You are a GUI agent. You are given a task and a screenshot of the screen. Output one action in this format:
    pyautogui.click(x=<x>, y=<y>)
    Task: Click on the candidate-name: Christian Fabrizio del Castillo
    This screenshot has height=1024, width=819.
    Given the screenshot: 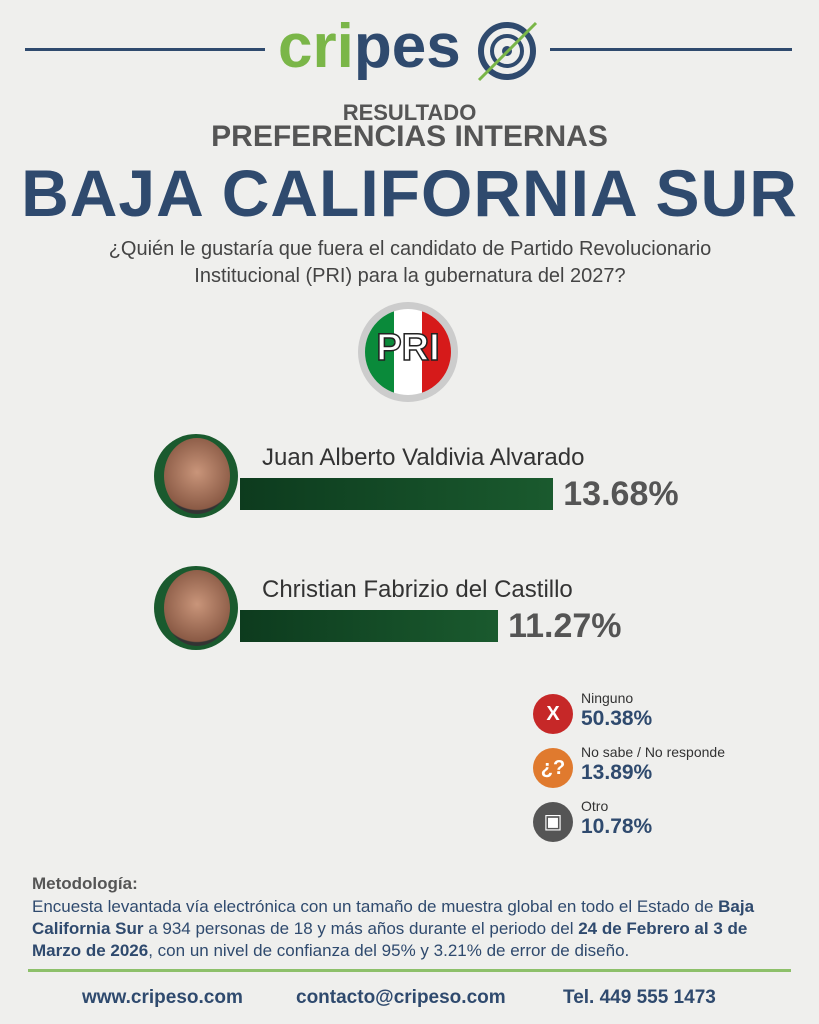 What is the action you would take?
    pyautogui.click(x=417, y=589)
    